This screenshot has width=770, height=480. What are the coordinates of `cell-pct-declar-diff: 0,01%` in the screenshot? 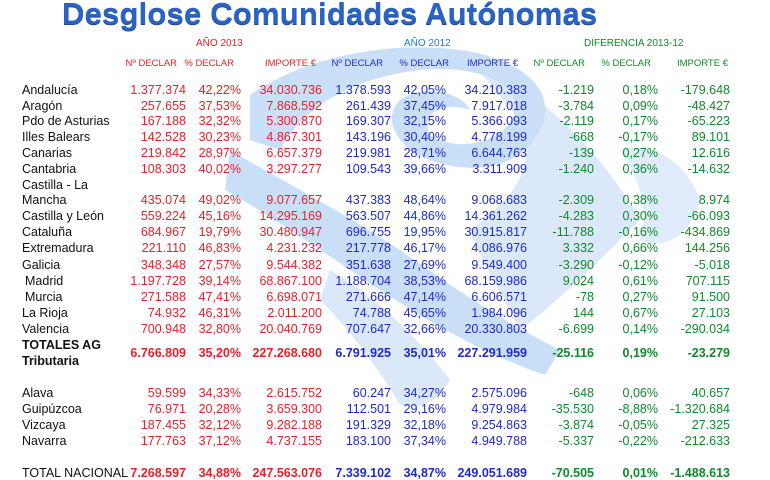 It's located at (640, 473).